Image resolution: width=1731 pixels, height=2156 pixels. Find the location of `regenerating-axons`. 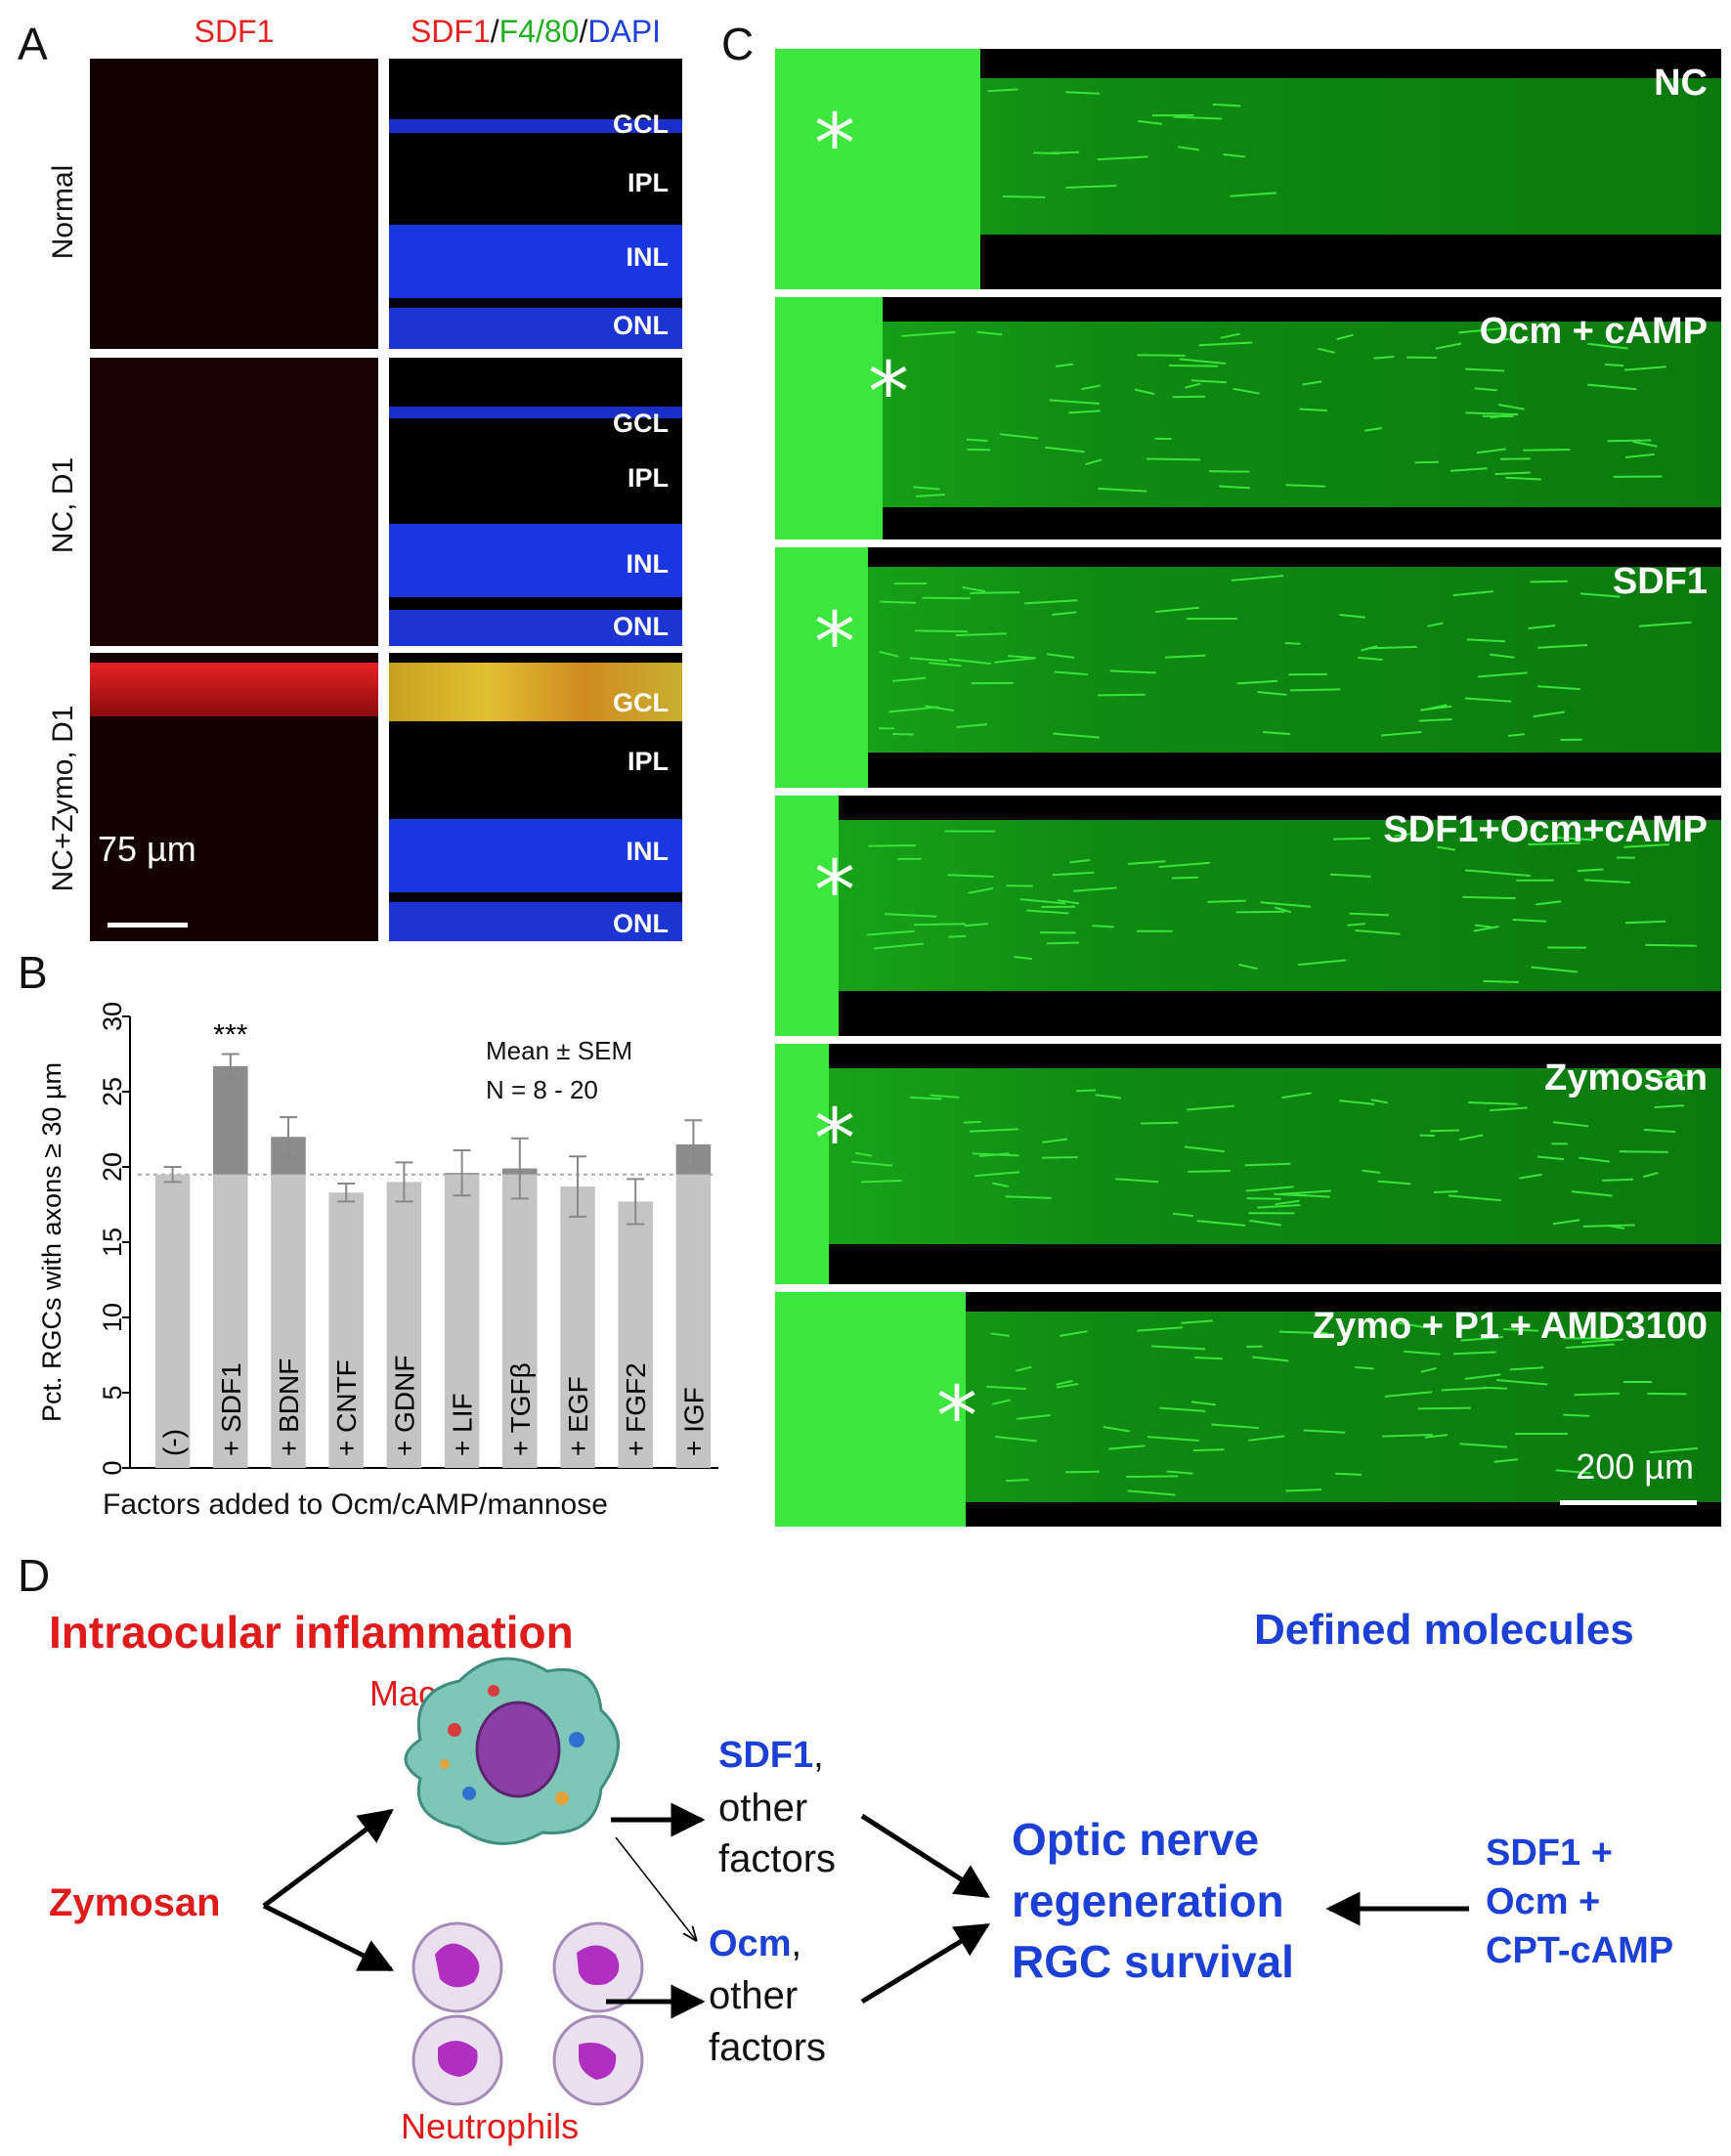

regenerating-axons is located at coordinates (1343, 1407).